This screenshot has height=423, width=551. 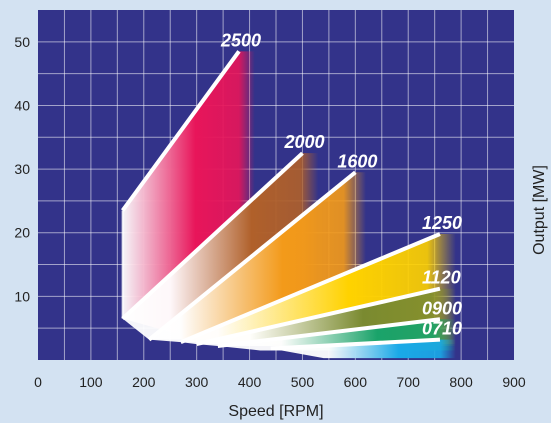 I want to click on series-label-0710: 0710, so click(x=442, y=329).